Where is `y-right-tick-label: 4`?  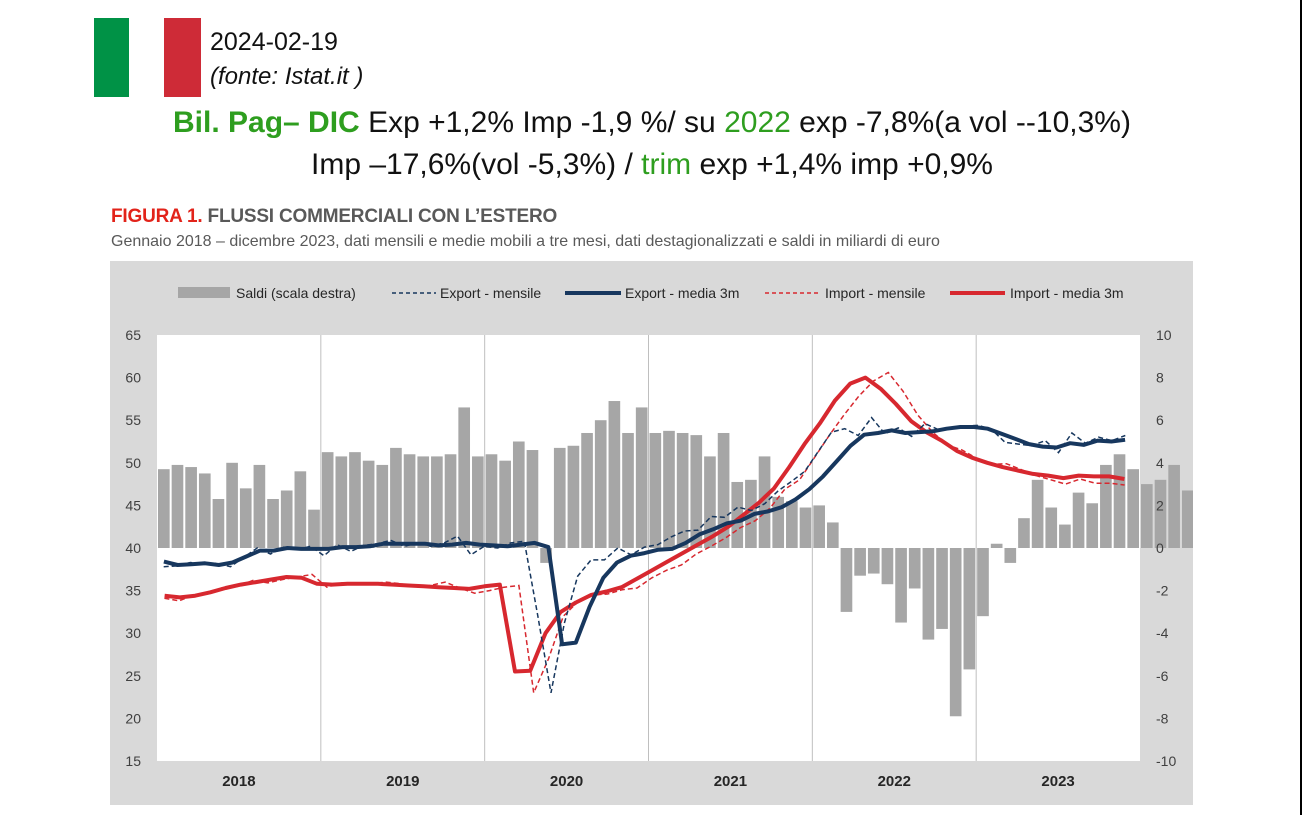
y-right-tick-label: 4 is located at coordinates (1160, 463).